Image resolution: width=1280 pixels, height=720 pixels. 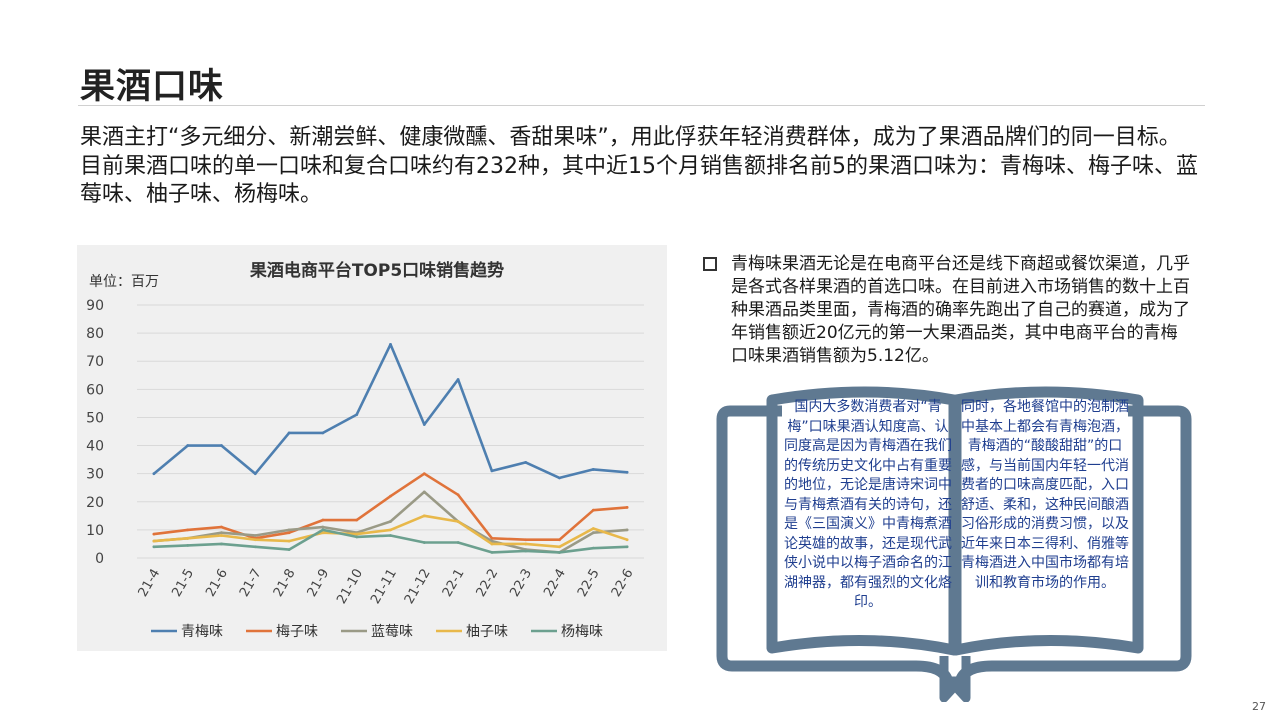 I want to click on x-tick-label: 21-10, so click(x=350, y=587).